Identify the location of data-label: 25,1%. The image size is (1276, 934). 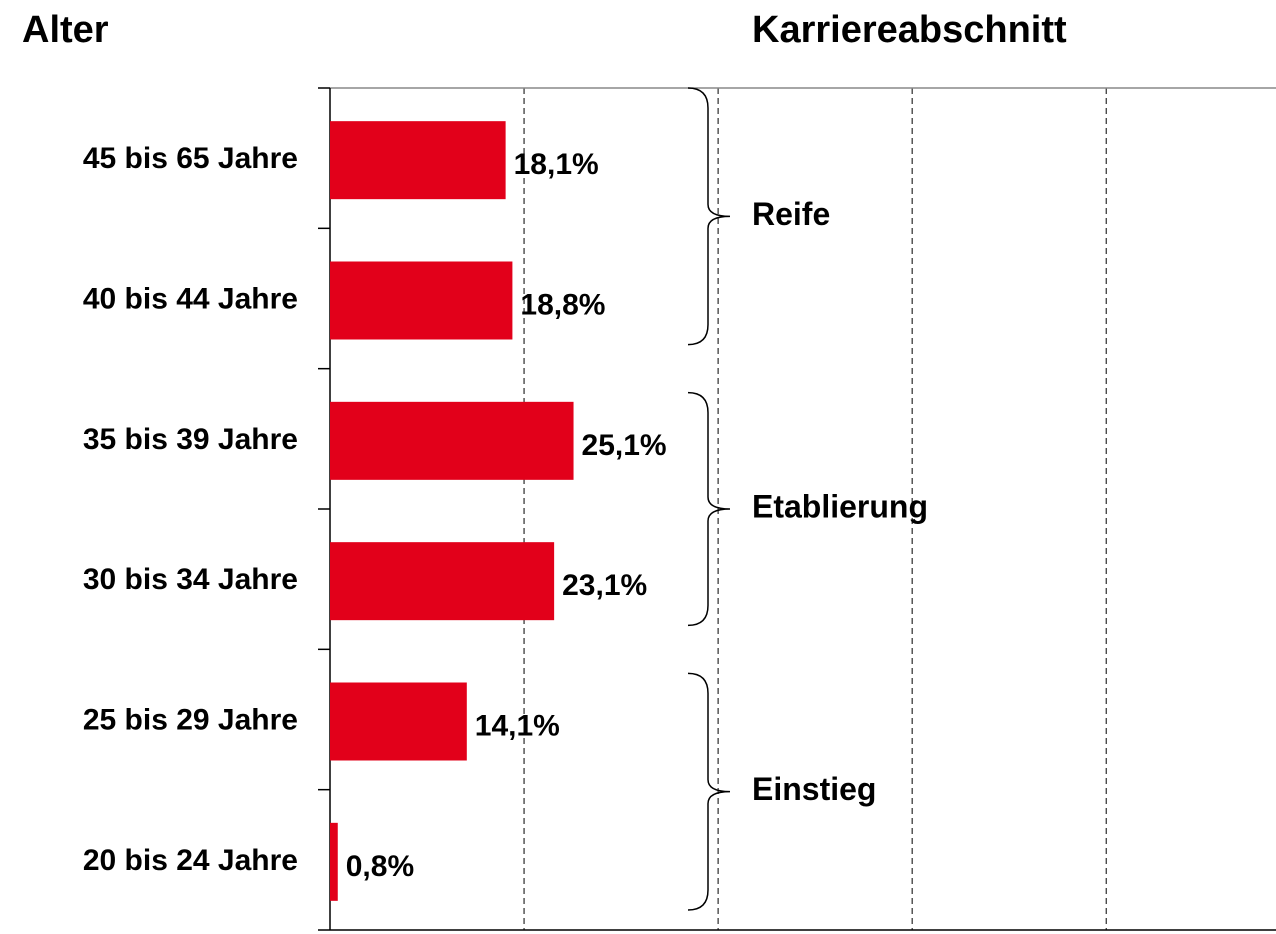
(624, 445).